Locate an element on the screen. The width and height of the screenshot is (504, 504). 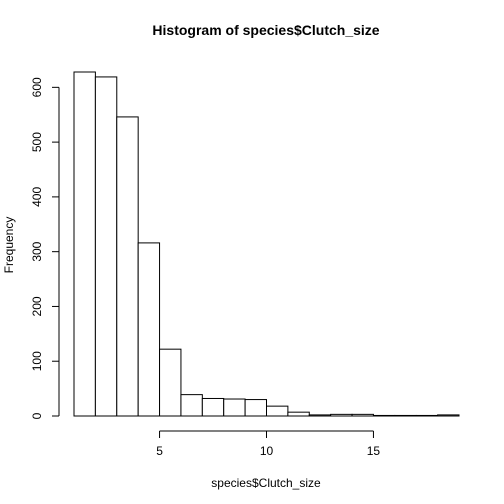
y-tick-label: 0 is located at coordinates (37, 415).